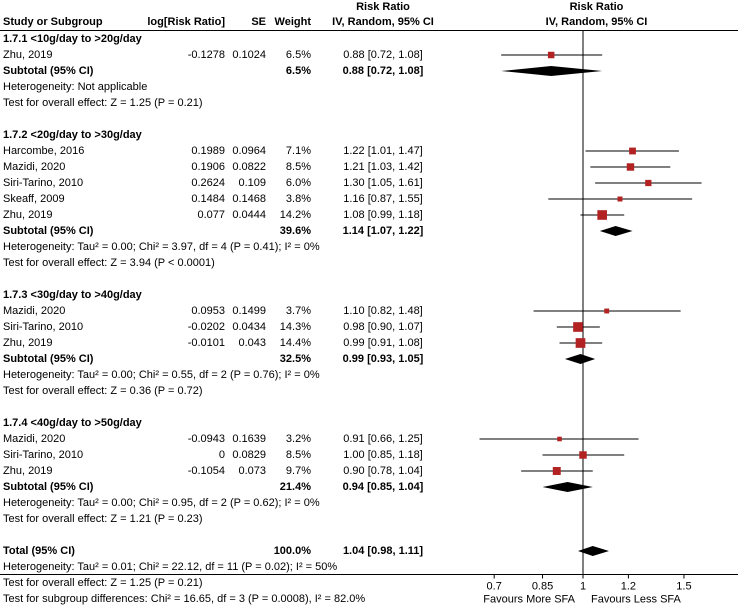 This screenshot has width=738, height=608. Describe the element at coordinates (298, 55) in the screenshot. I see `weight-value: 6.5%` at that location.